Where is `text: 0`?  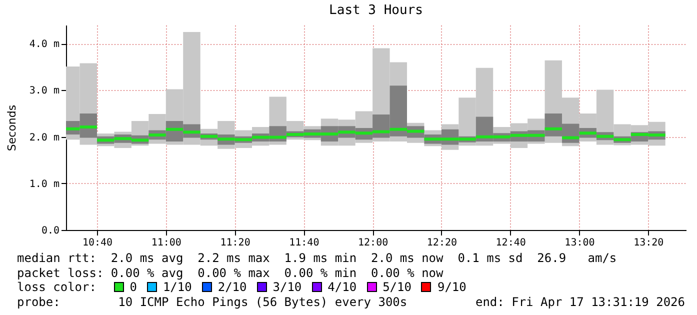
text: 0 is located at coordinates (133, 287).